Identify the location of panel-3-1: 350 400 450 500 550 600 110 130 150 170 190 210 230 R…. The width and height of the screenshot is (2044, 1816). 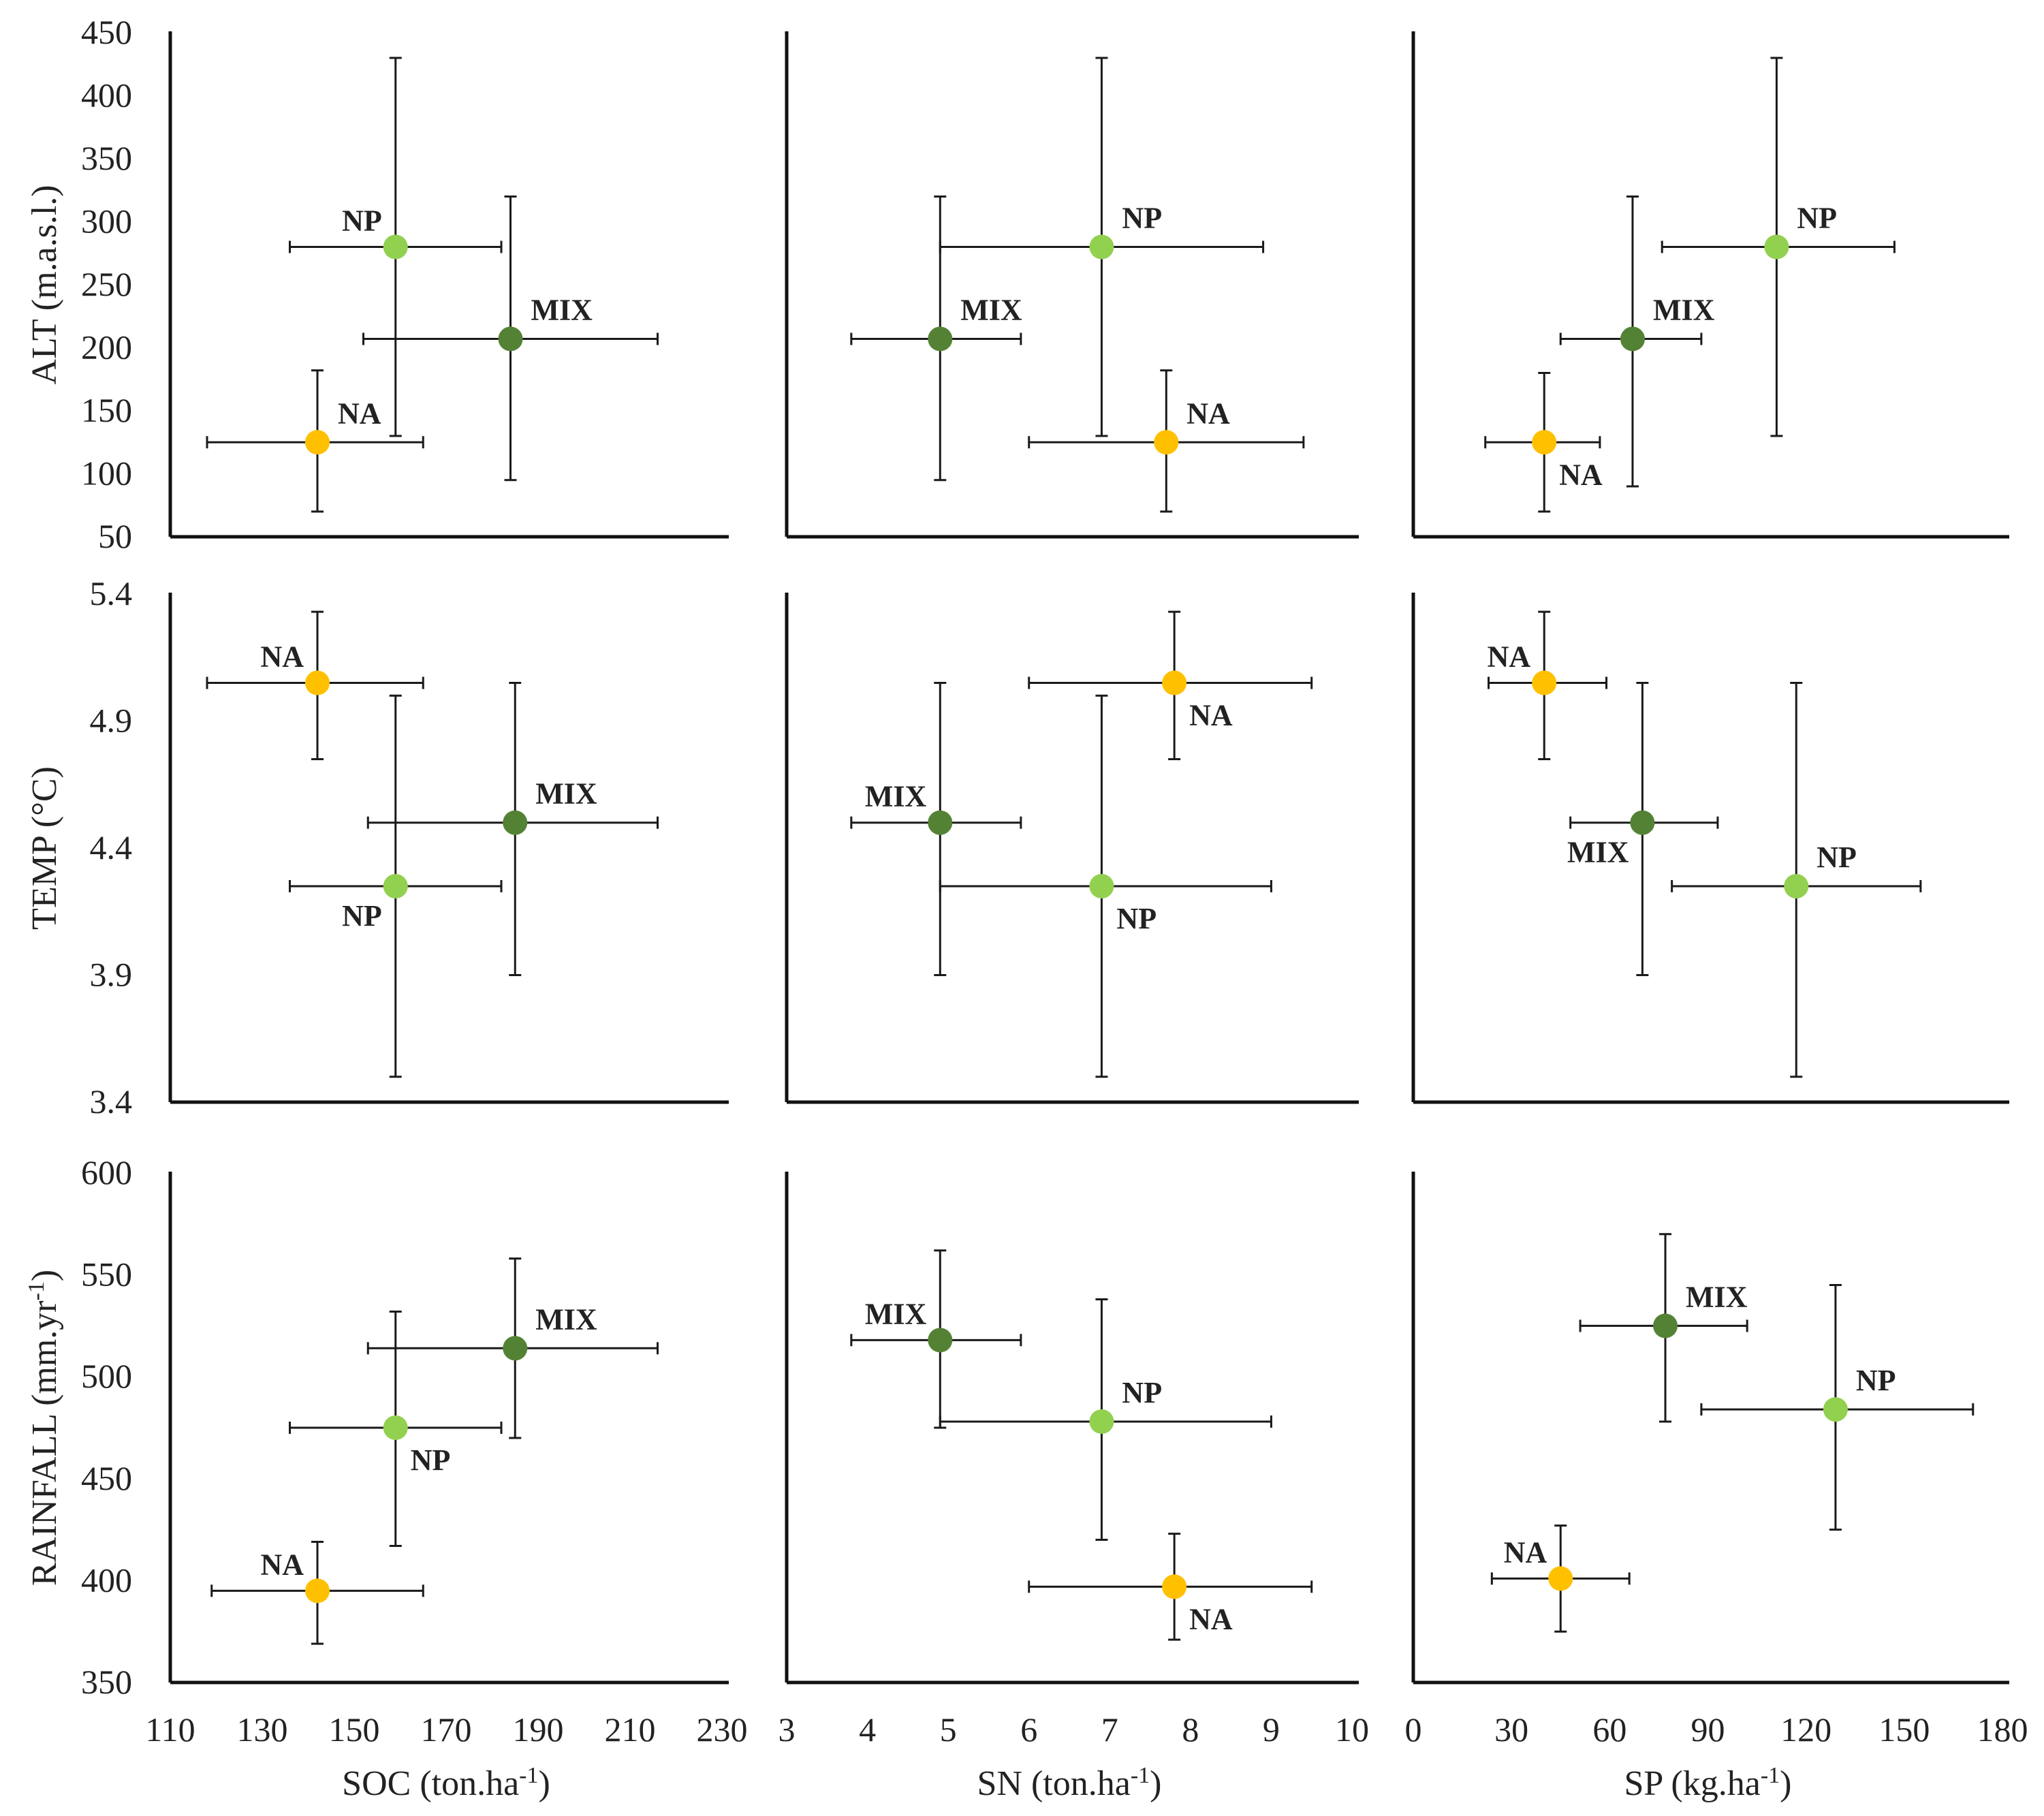
(386, 1478).